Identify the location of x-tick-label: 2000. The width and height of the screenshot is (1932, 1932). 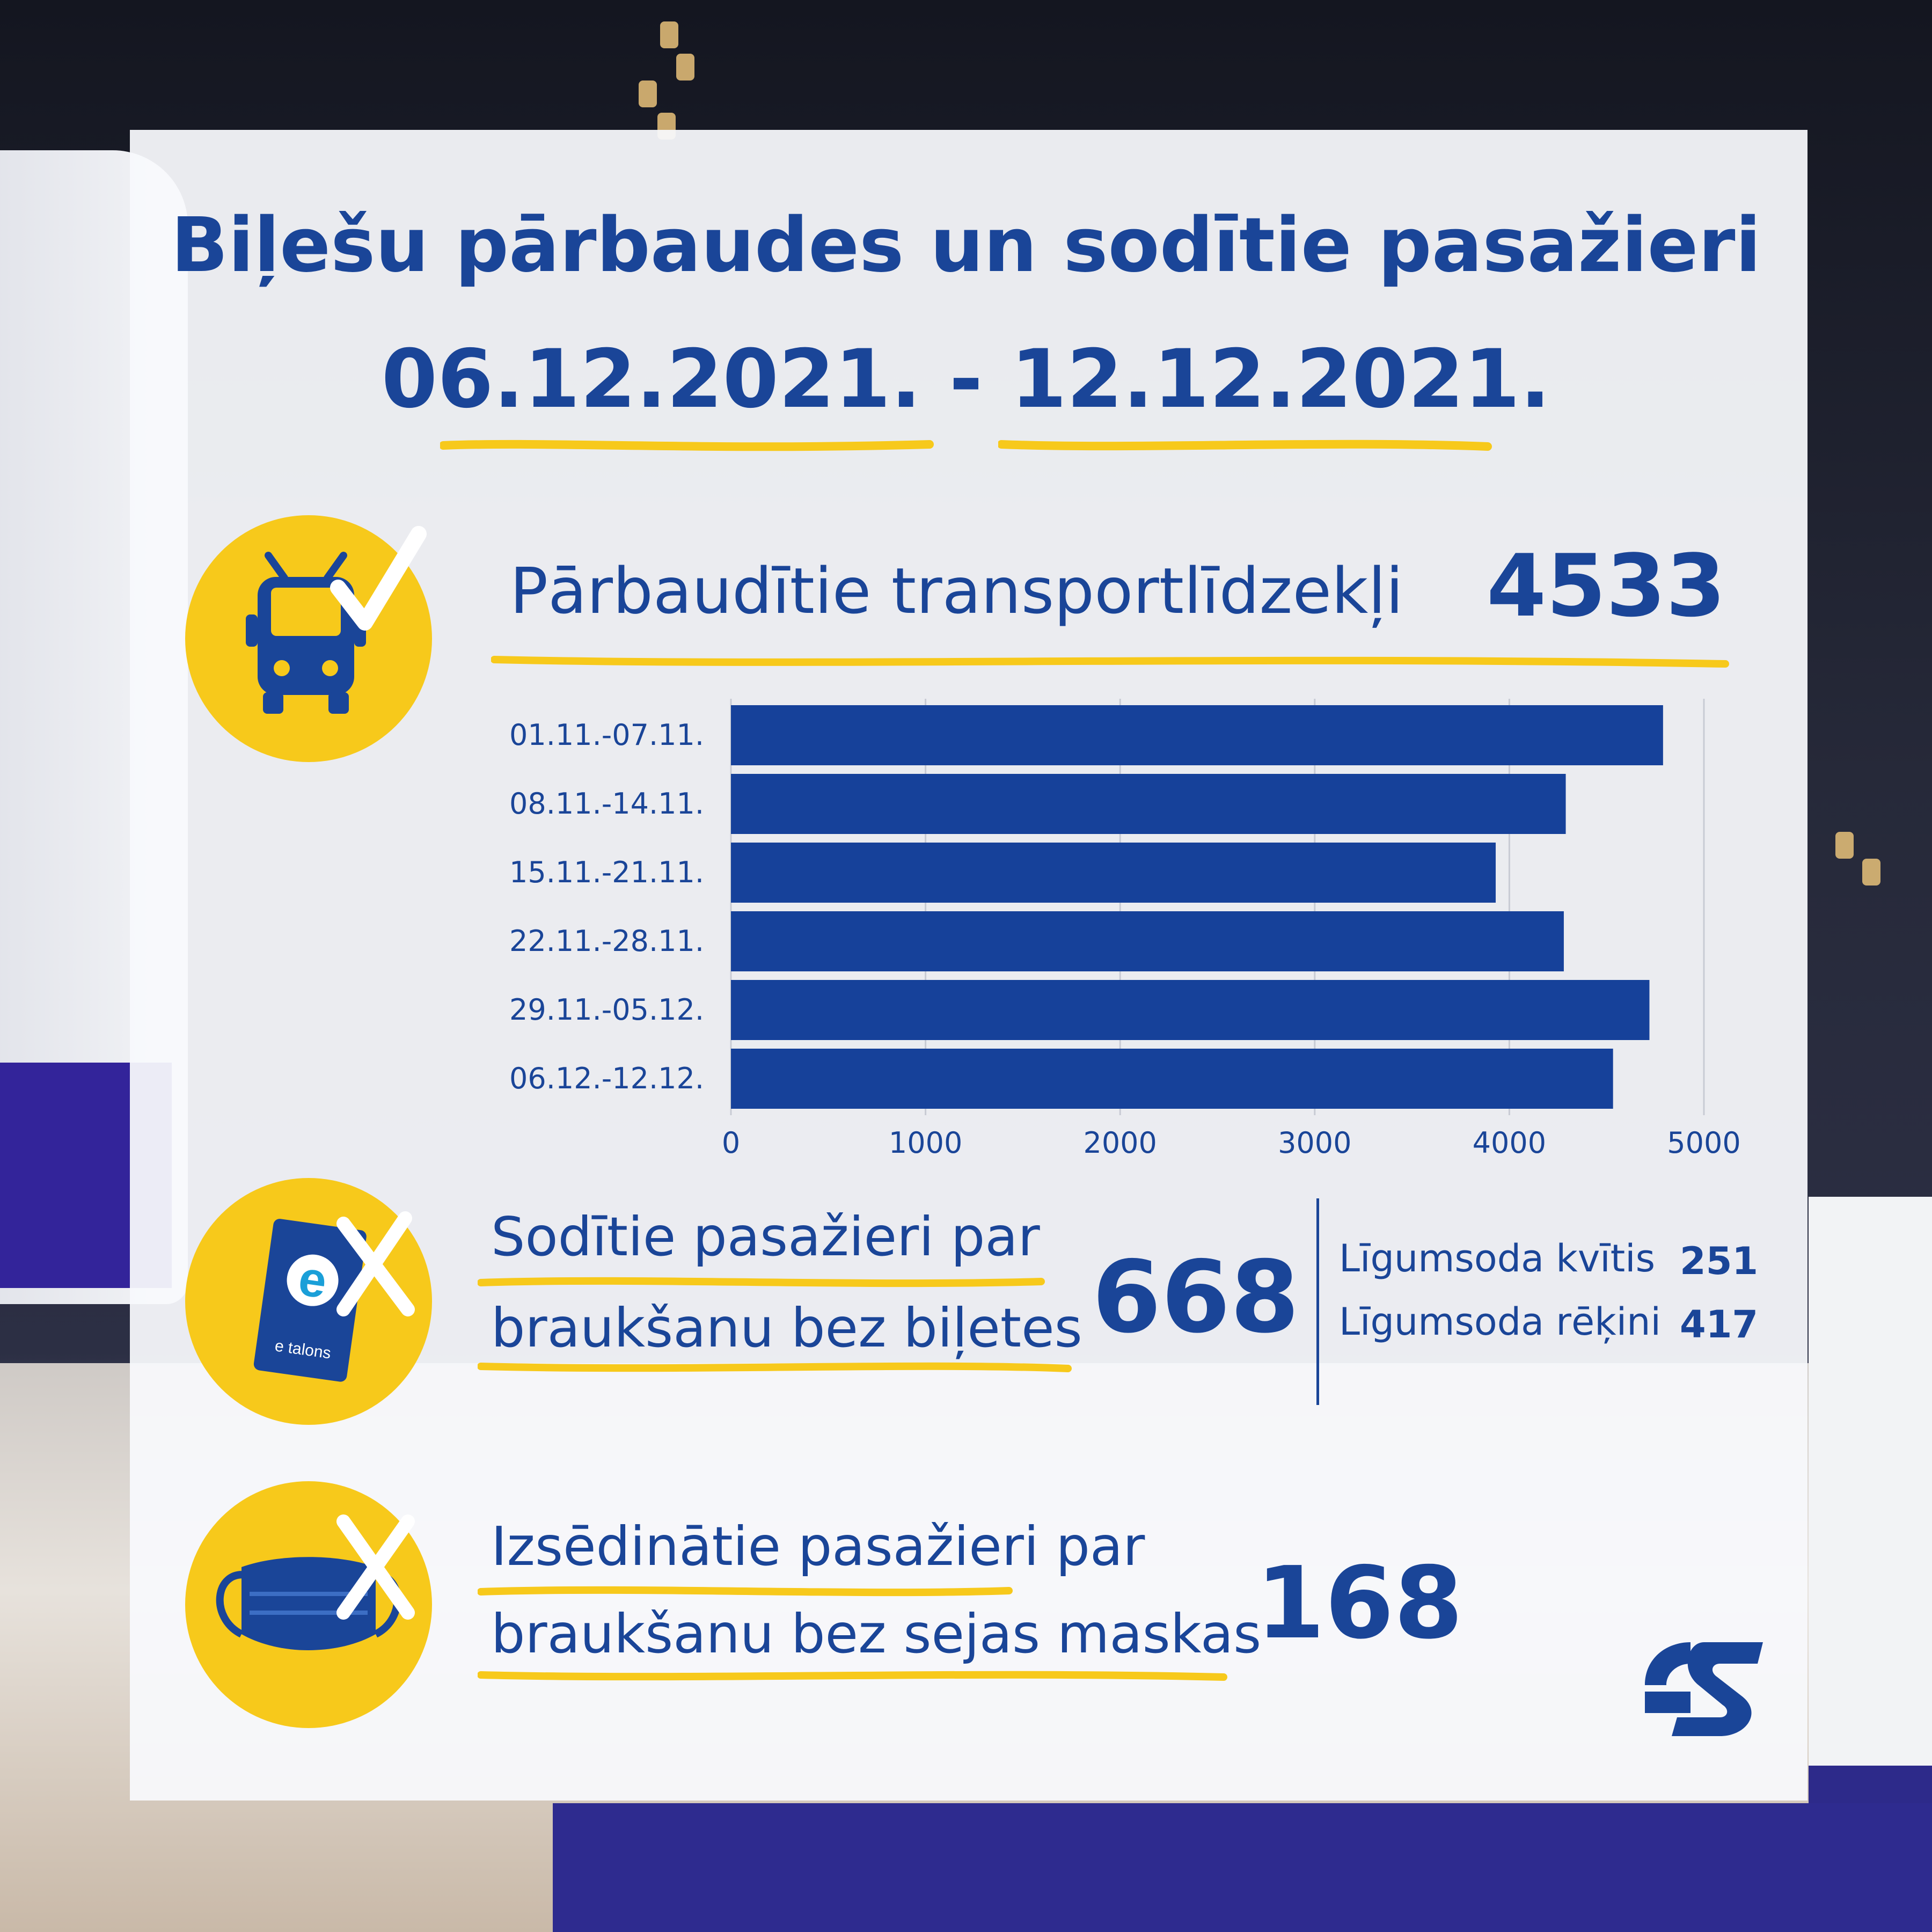
(1120, 1143).